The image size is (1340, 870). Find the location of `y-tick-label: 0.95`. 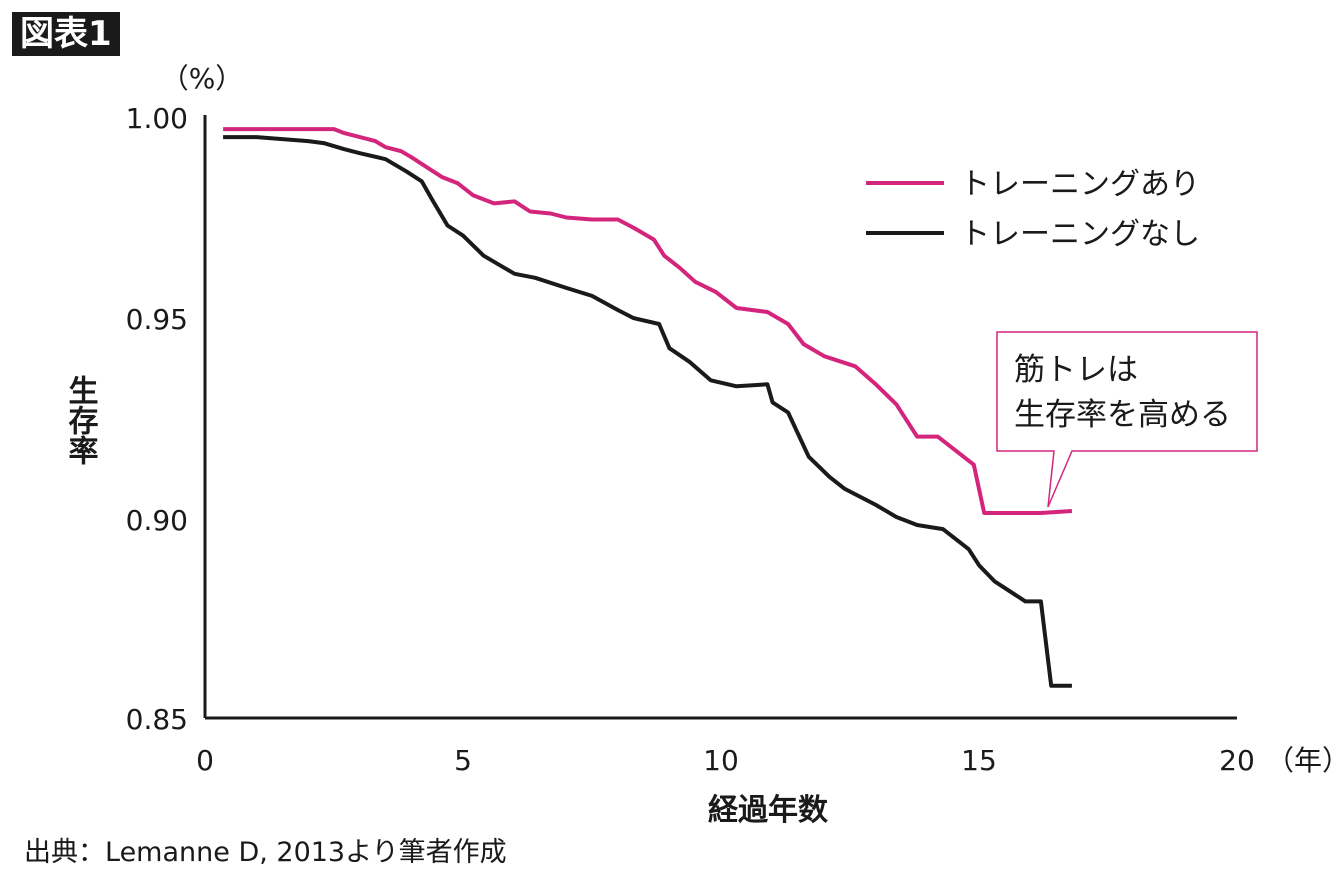

y-tick-label: 0.95 is located at coordinates (157, 319).